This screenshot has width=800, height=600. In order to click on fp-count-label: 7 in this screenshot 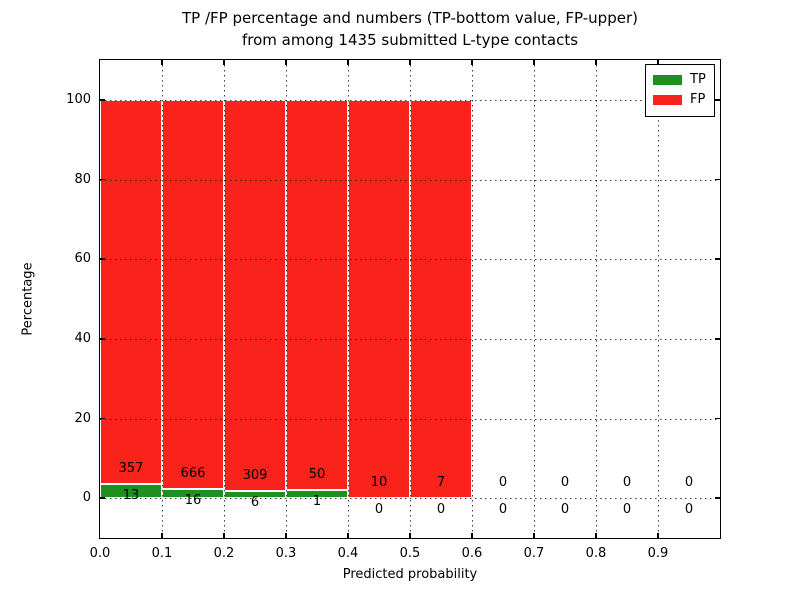, I will do `click(441, 483)`.